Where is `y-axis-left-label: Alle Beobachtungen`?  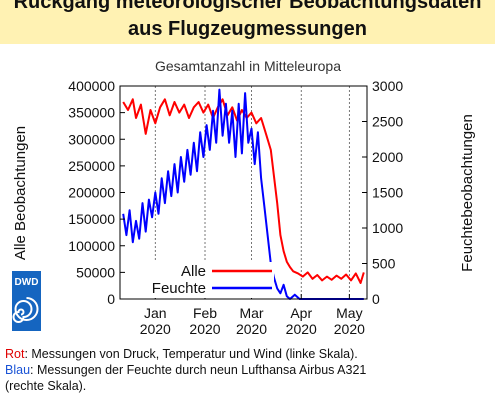
y-axis-left-label: Alle Beobachtungen is located at coordinates (20, 193).